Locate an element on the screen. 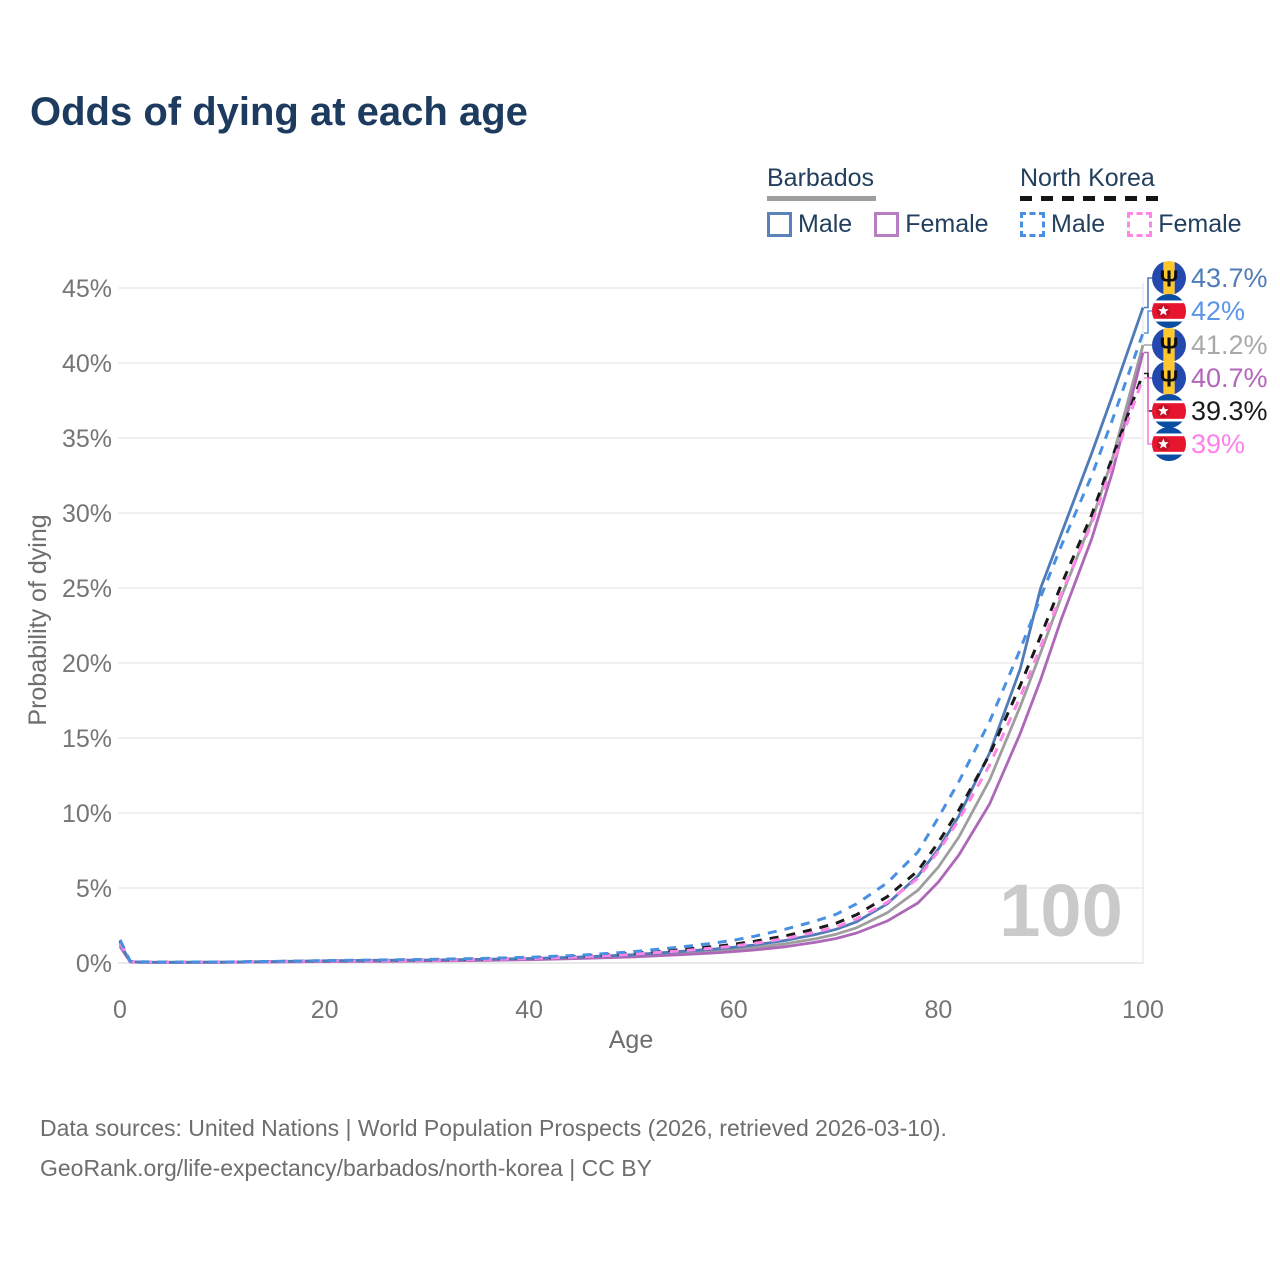 Image resolution: width=1280 pixels, height=1280 pixels. legend-item-barbados-male: Male is located at coordinates (809, 224).